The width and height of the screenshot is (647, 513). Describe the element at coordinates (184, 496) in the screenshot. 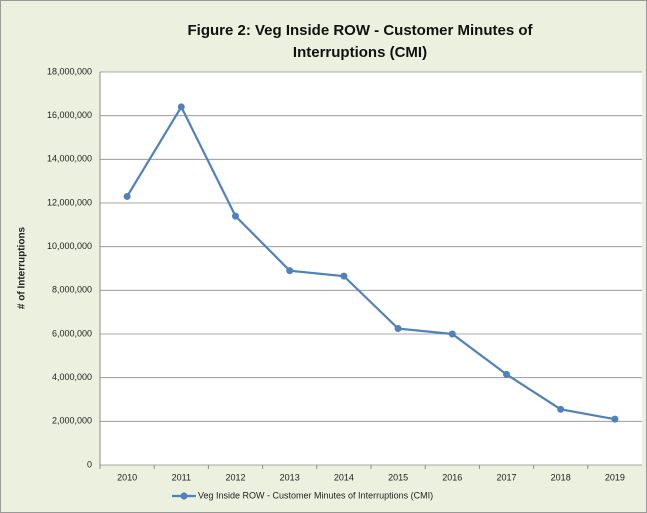

I see `legend-marker` at that location.